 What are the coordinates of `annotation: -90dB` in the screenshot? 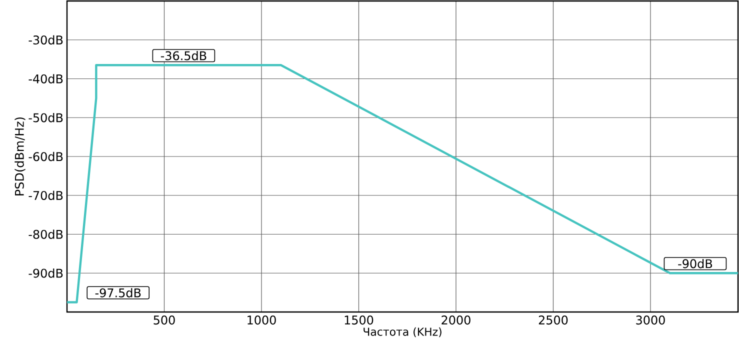 It's located at (695, 263).